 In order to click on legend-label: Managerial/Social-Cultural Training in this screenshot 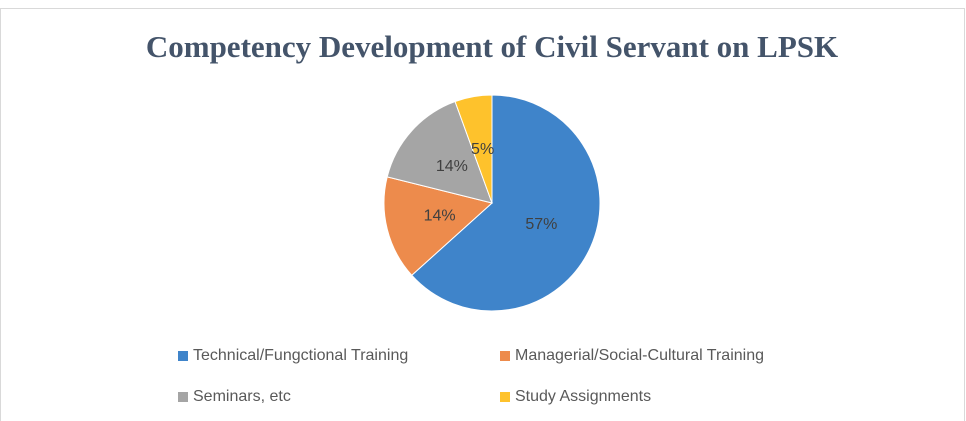, I will do `click(639, 355)`.